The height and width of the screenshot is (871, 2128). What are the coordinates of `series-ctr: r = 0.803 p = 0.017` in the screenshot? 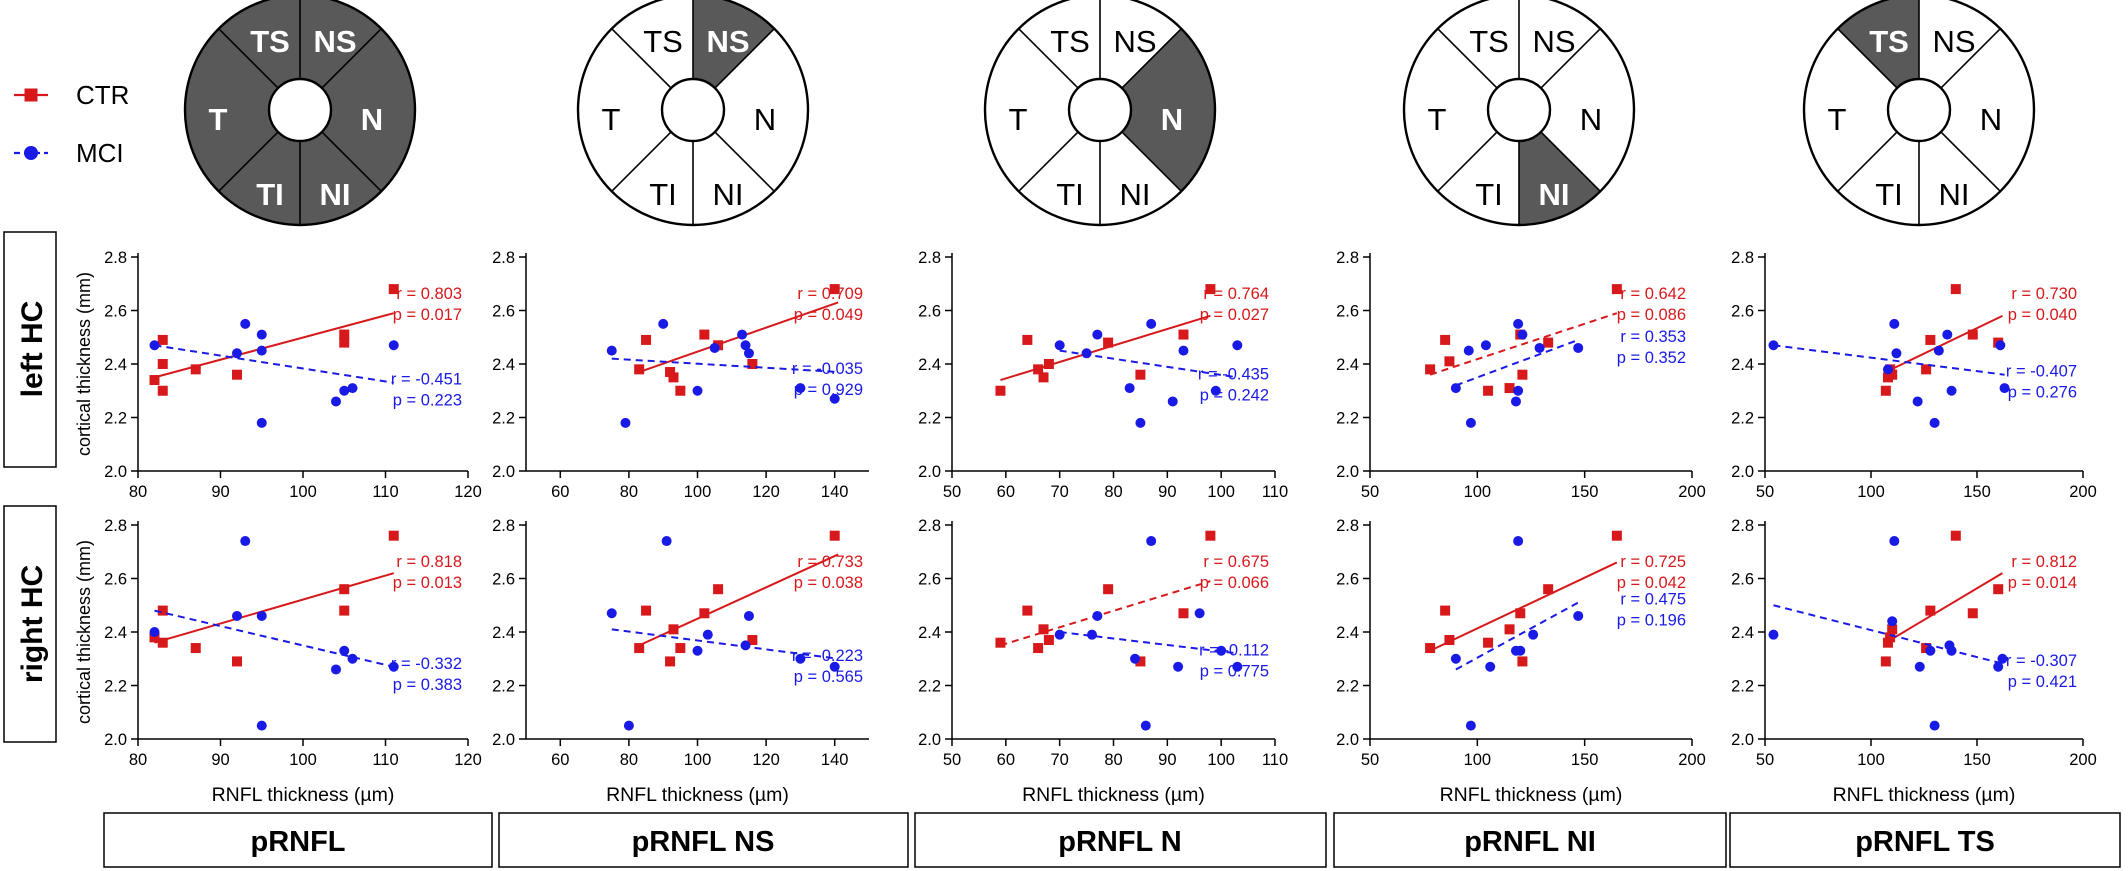 It's located at (305, 340).